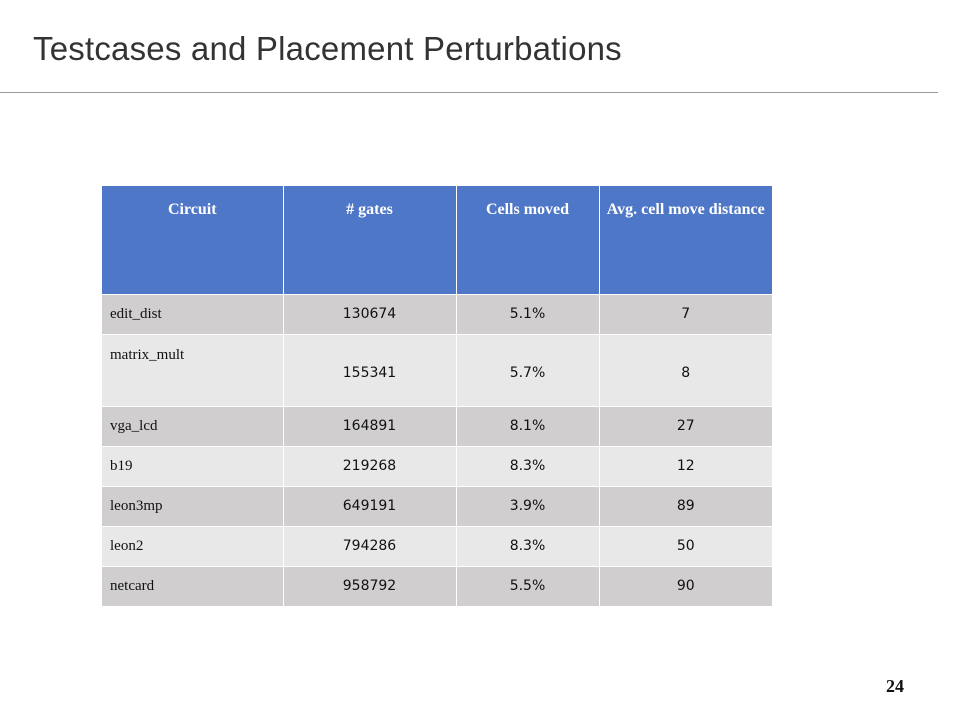  Describe the element at coordinates (193, 585) in the screenshot. I see `circuit-name: netcard` at that location.